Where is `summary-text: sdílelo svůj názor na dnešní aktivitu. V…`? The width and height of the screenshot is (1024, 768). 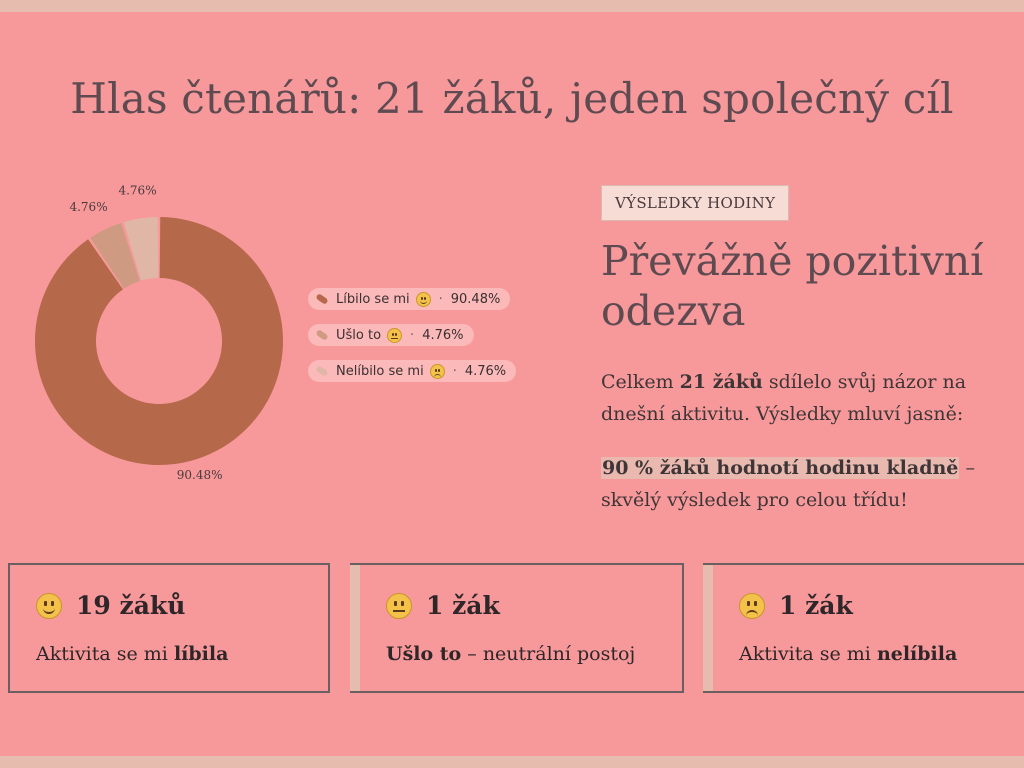 summary-text: sdílelo svůj názor na dnešní aktivitu. V… is located at coordinates (784, 398).